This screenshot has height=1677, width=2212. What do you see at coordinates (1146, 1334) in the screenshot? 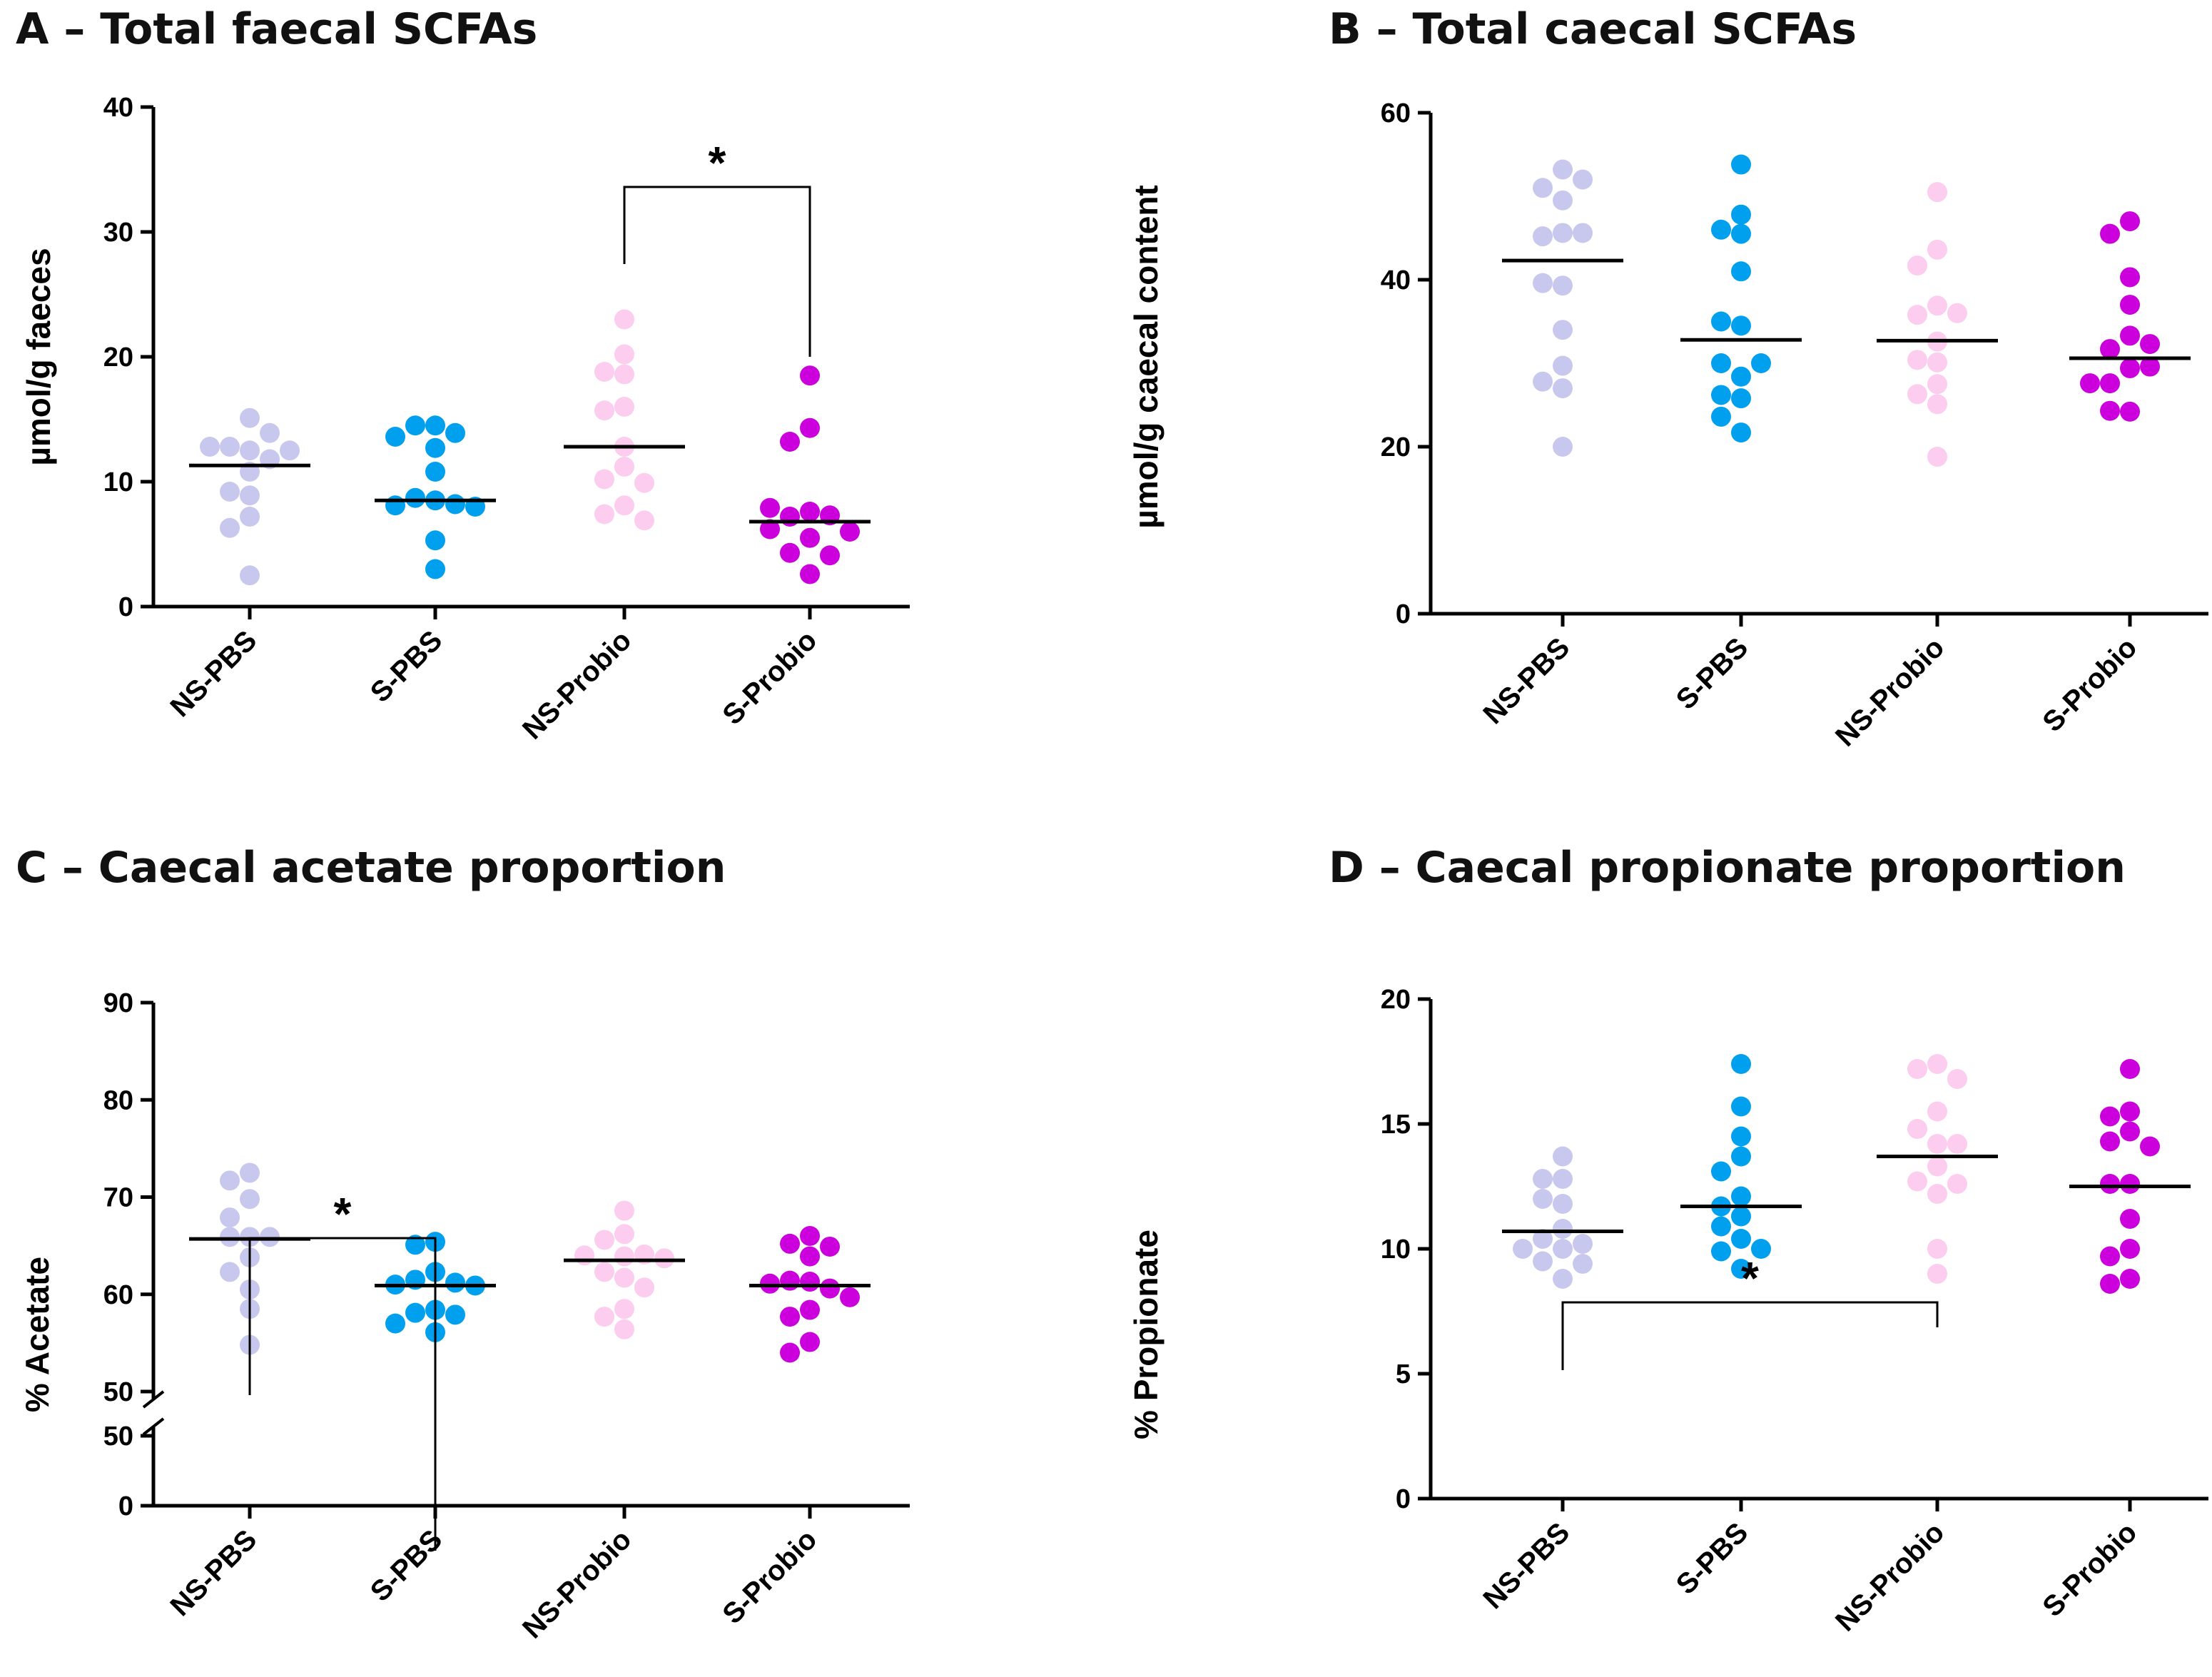
I see `y-axis-title: % Propionate` at bounding box center [1146, 1334].